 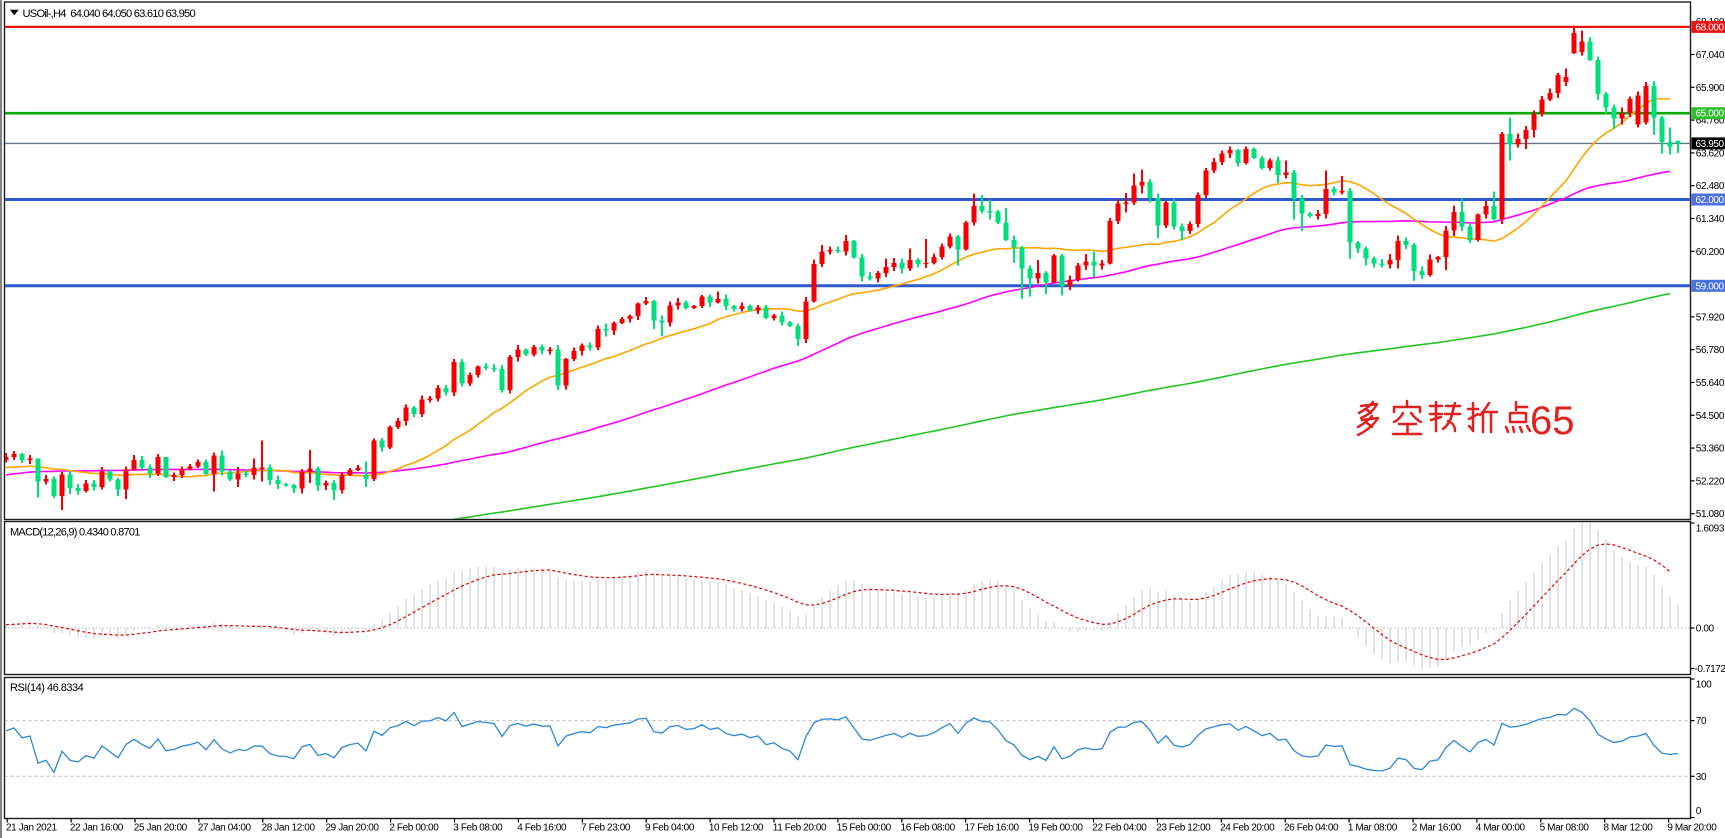 I want to click on svg-text: 2 Feb 00:00, so click(x=414, y=828).